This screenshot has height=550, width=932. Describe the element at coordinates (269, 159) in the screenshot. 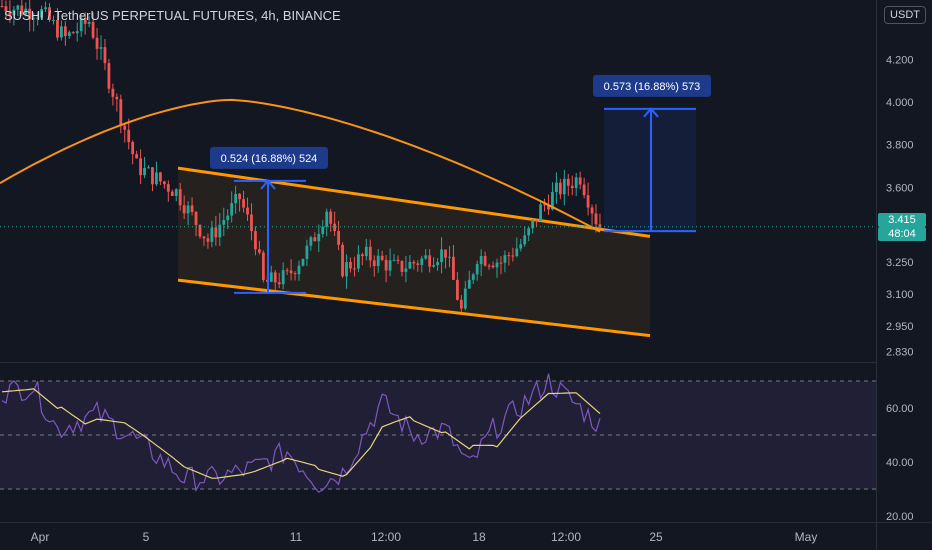

I see `measure-label: 0.524 (16.88%) 524` at that location.